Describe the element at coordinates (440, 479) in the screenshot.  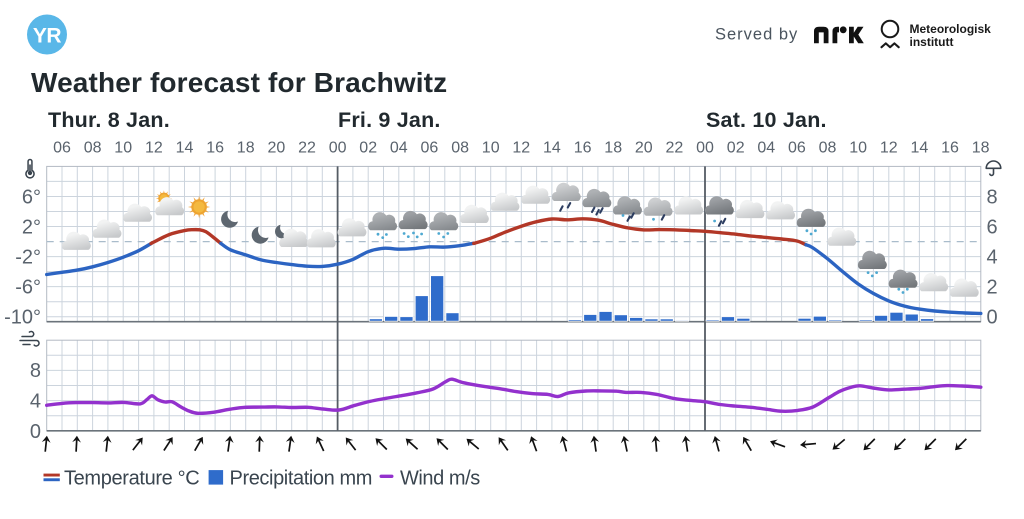
I see `svg-text: Wind m/s` at that location.